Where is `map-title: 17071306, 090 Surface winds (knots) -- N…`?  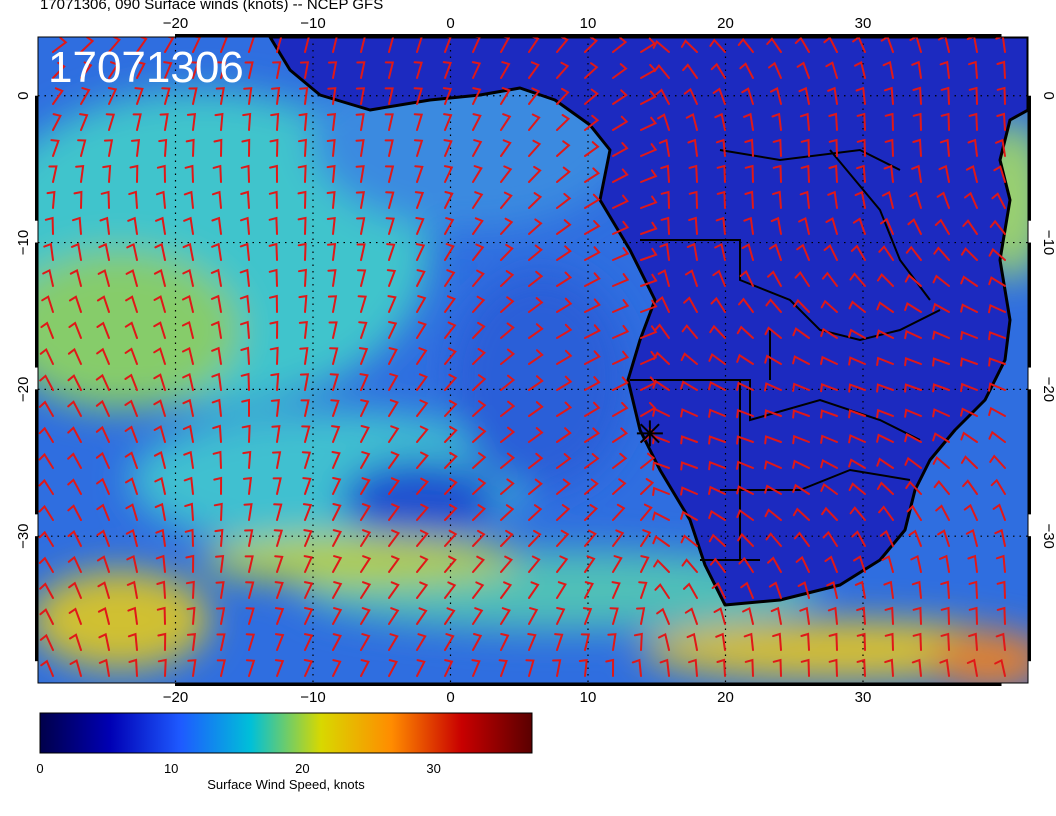 map-title: 17071306, 090 Surface winds (knots) -- N… is located at coordinates (212, 6).